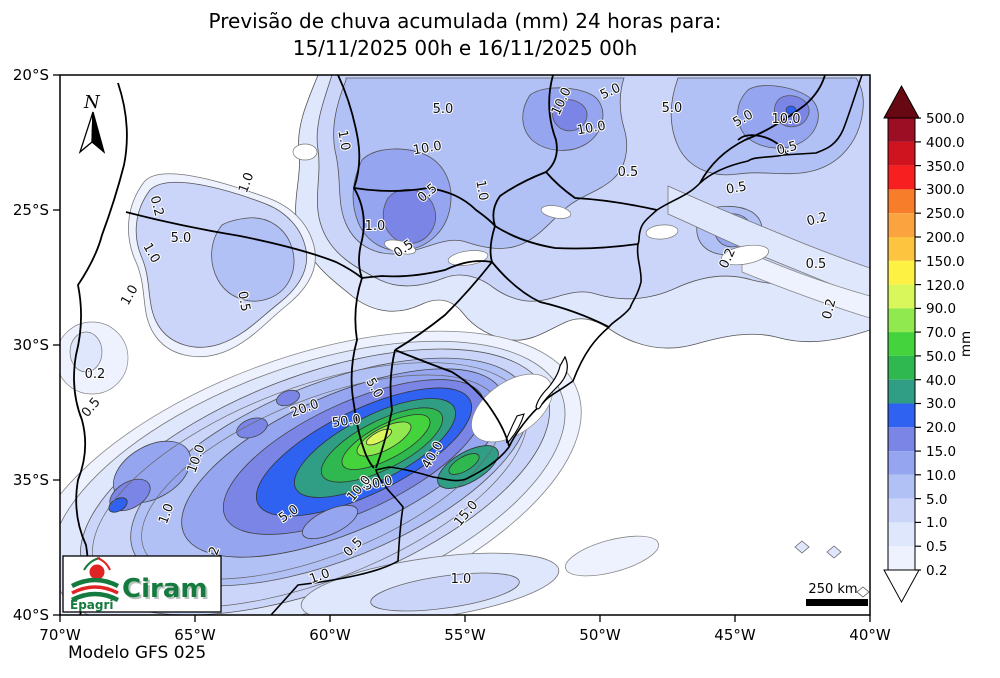 The height and width of the screenshot is (678, 1000). What do you see at coordinates (941, 357) in the screenshot?
I see `colorbar-level-label: 50.0` at bounding box center [941, 357].